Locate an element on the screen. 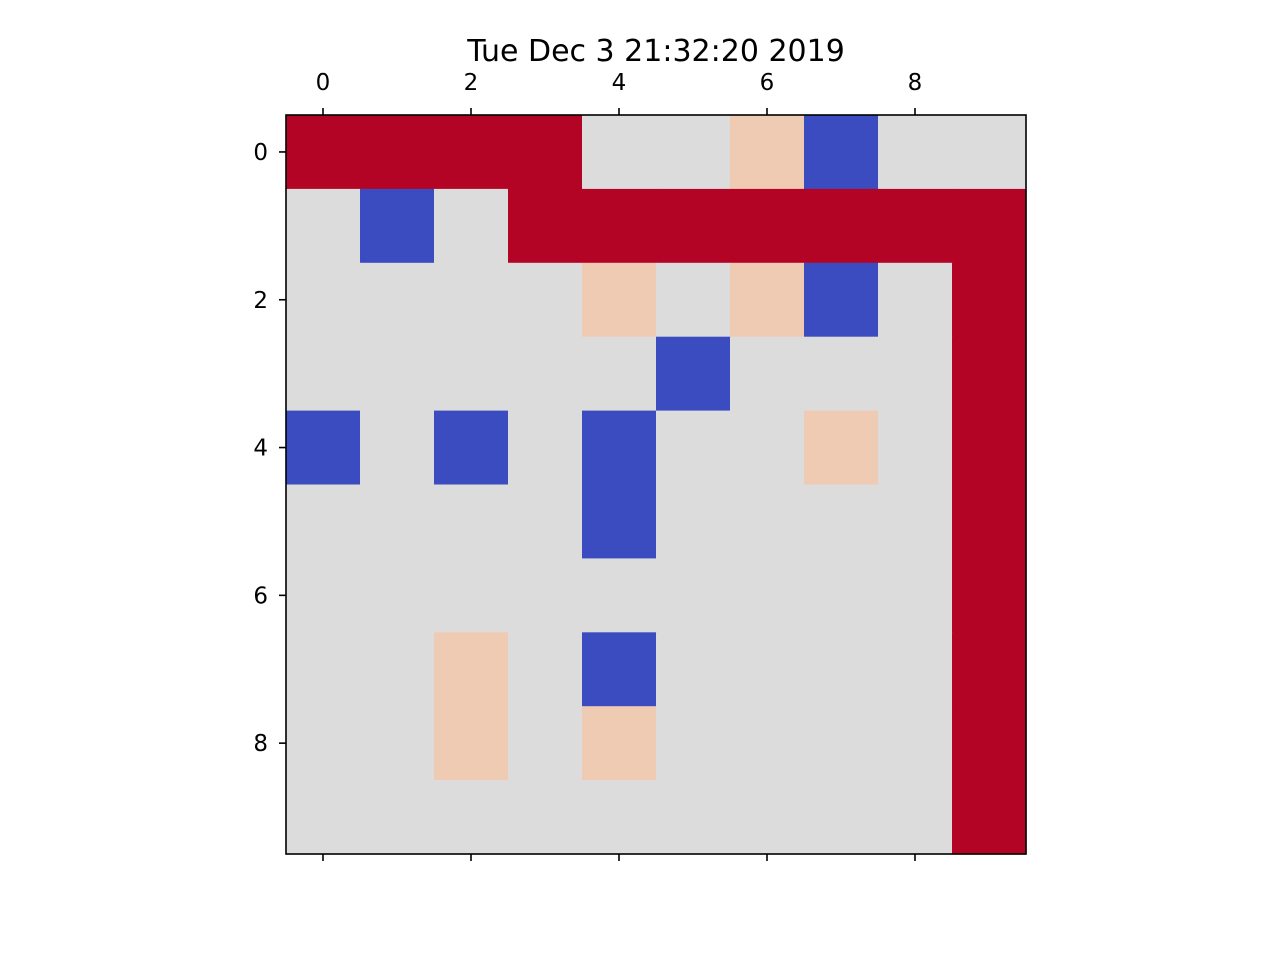  heatmap-cell-r7-c6 is located at coordinates (767, 669).